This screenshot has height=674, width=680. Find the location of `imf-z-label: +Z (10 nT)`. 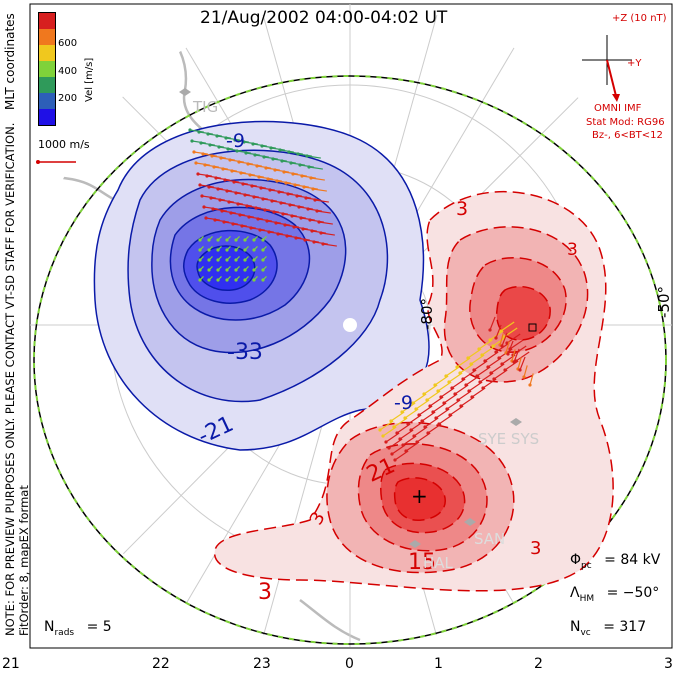

imf-z-label: +Z (10 nT) is located at coordinates (639, 18).